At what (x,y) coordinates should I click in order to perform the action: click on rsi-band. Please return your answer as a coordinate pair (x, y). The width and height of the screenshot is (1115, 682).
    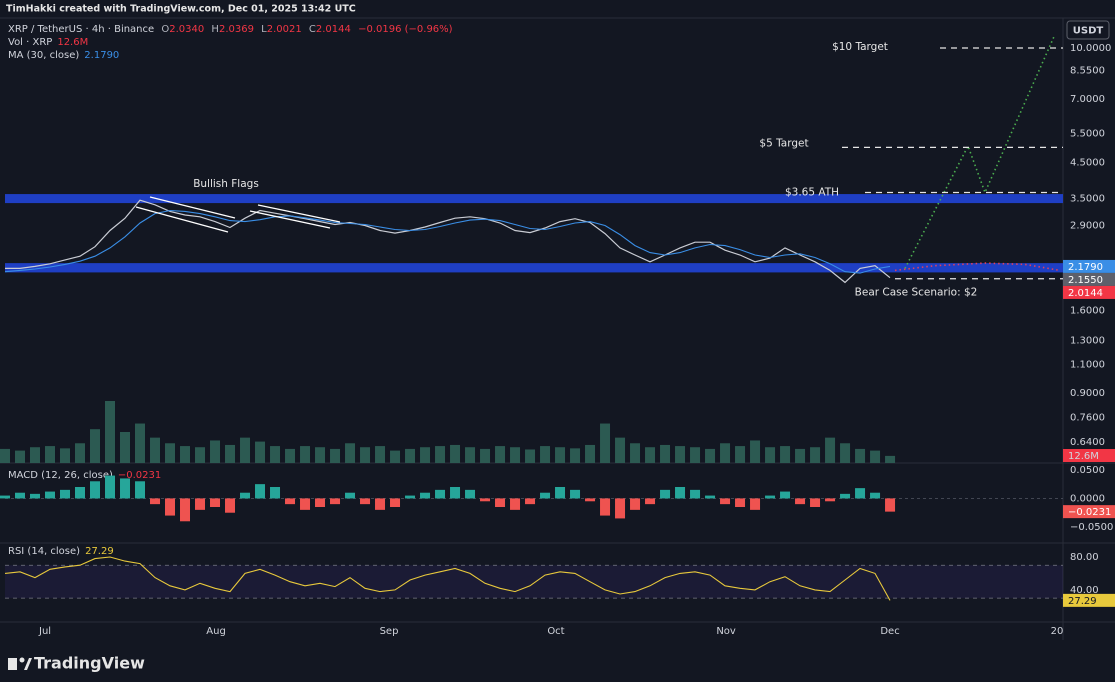
    Looking at the image, I should click on (534, 582).